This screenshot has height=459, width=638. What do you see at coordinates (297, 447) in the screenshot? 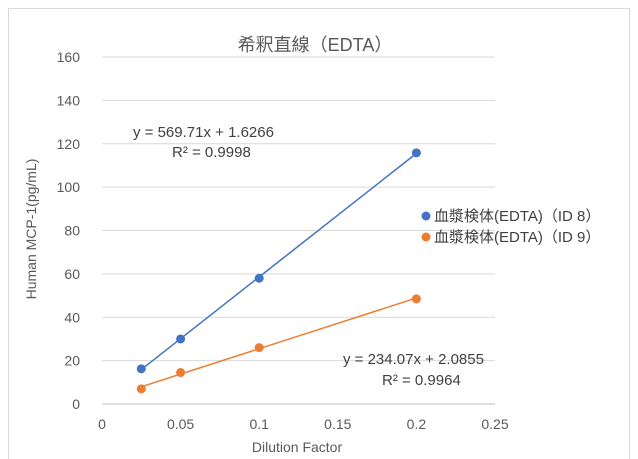
I see `x-axis-title: Dilution Factor` at bounding box center [297, 447].